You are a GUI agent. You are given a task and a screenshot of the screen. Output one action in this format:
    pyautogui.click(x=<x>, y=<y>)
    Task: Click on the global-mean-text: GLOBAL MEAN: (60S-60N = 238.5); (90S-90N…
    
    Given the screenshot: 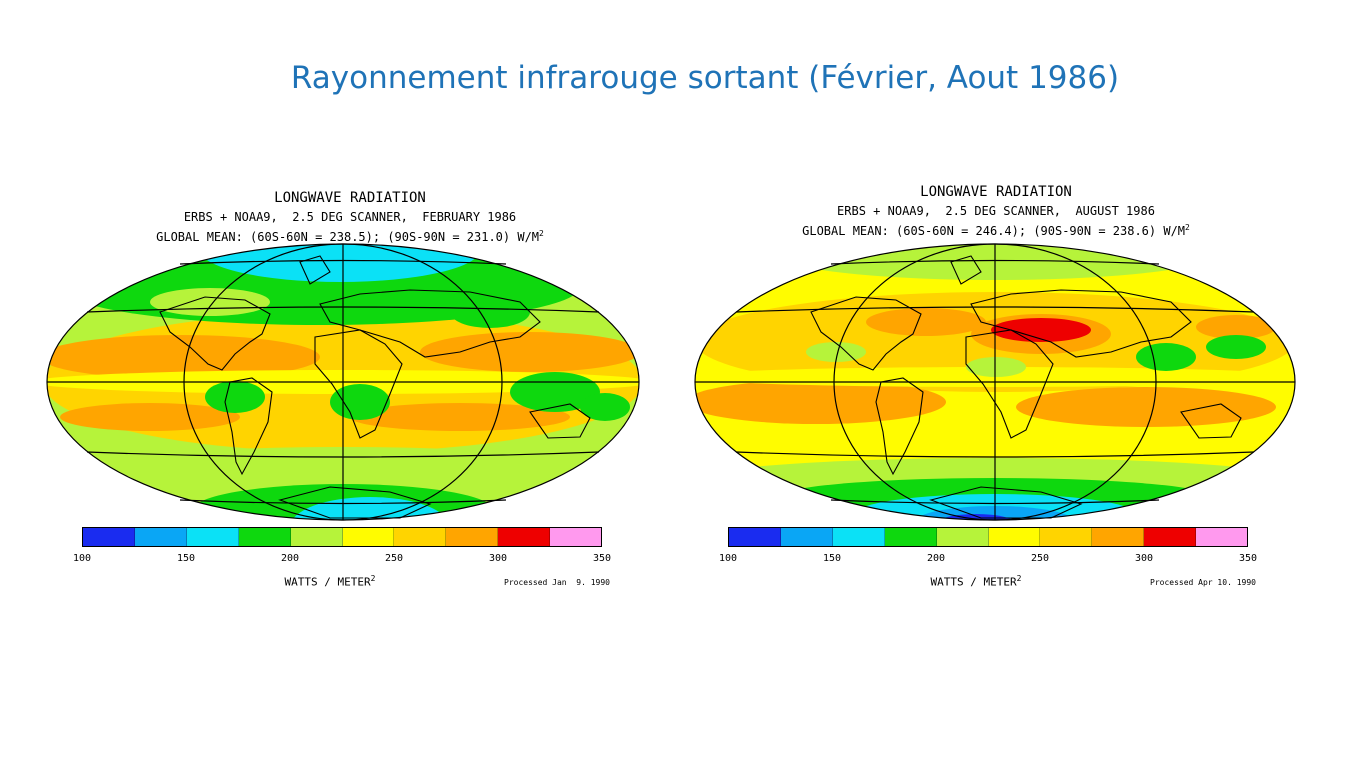 What is the action you would take?
    pyautogui.click(x=348, y=237)
    